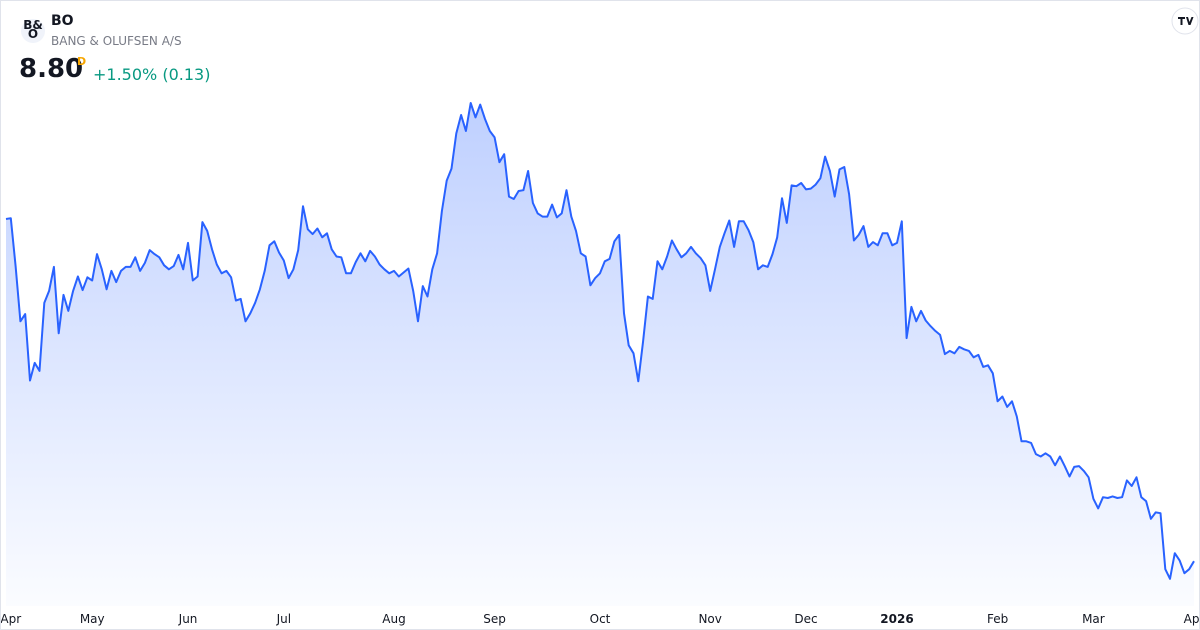  Describe the element at coordinates (152, 74) in the screenshot. I see `change: +1.50% (0.13)` at that location.